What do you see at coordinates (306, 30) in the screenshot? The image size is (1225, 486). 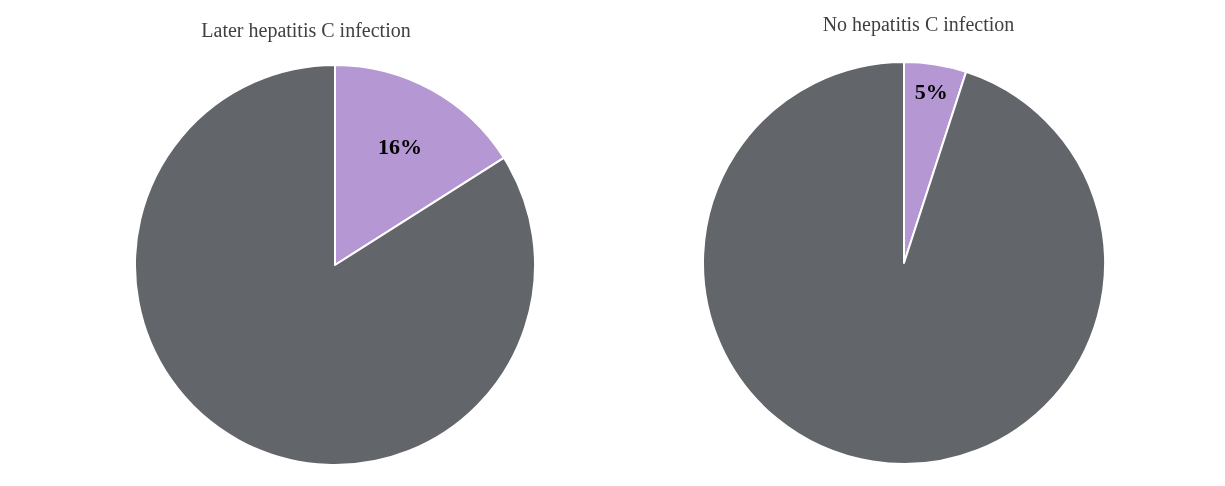 I see `chart-title: Later hepatitis C infection` at bounding box center [306, 30].